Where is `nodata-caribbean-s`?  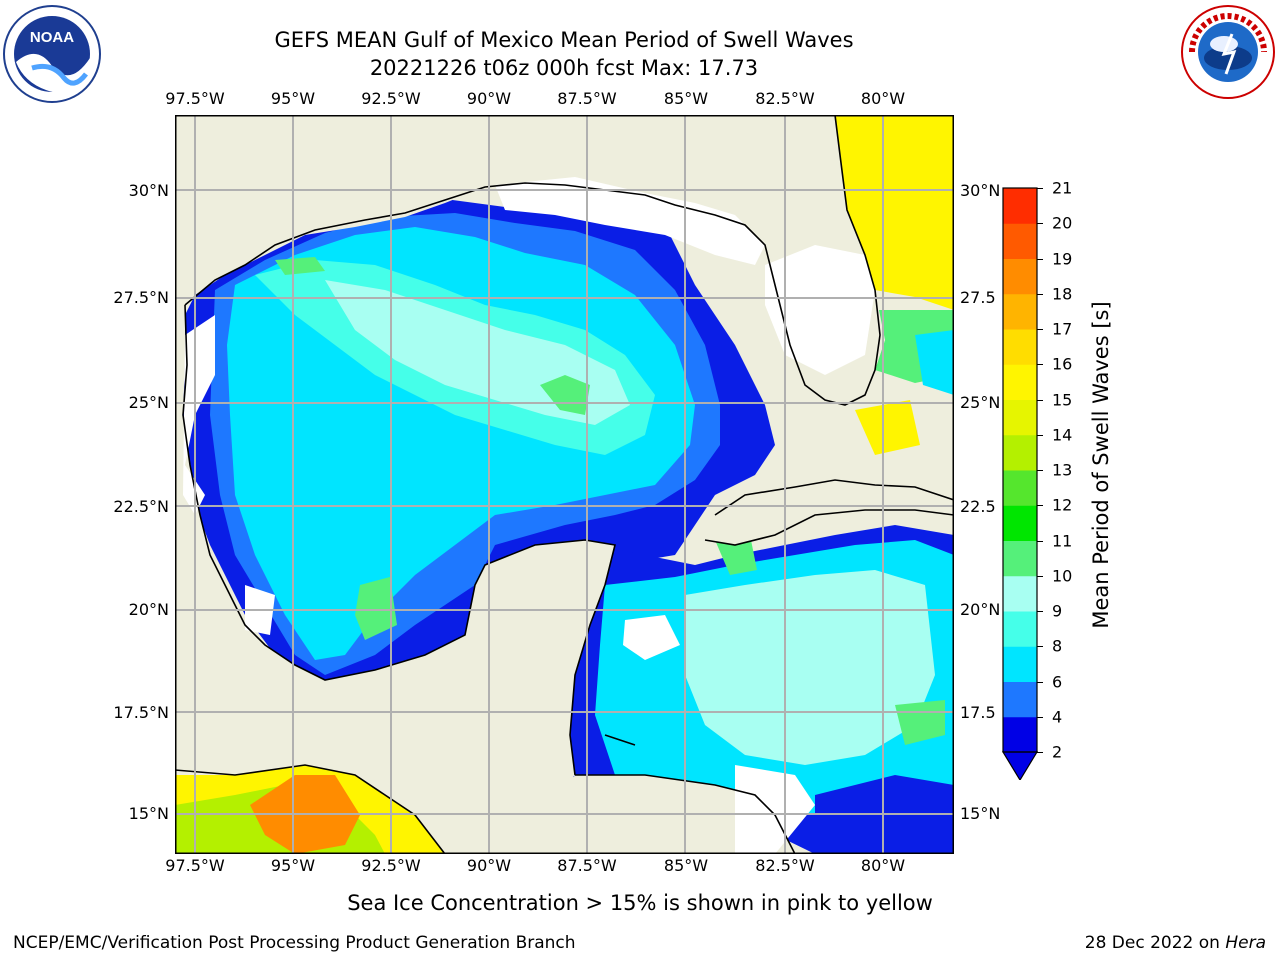
nodata-caribbean-s is located at coordinates (775, 809).